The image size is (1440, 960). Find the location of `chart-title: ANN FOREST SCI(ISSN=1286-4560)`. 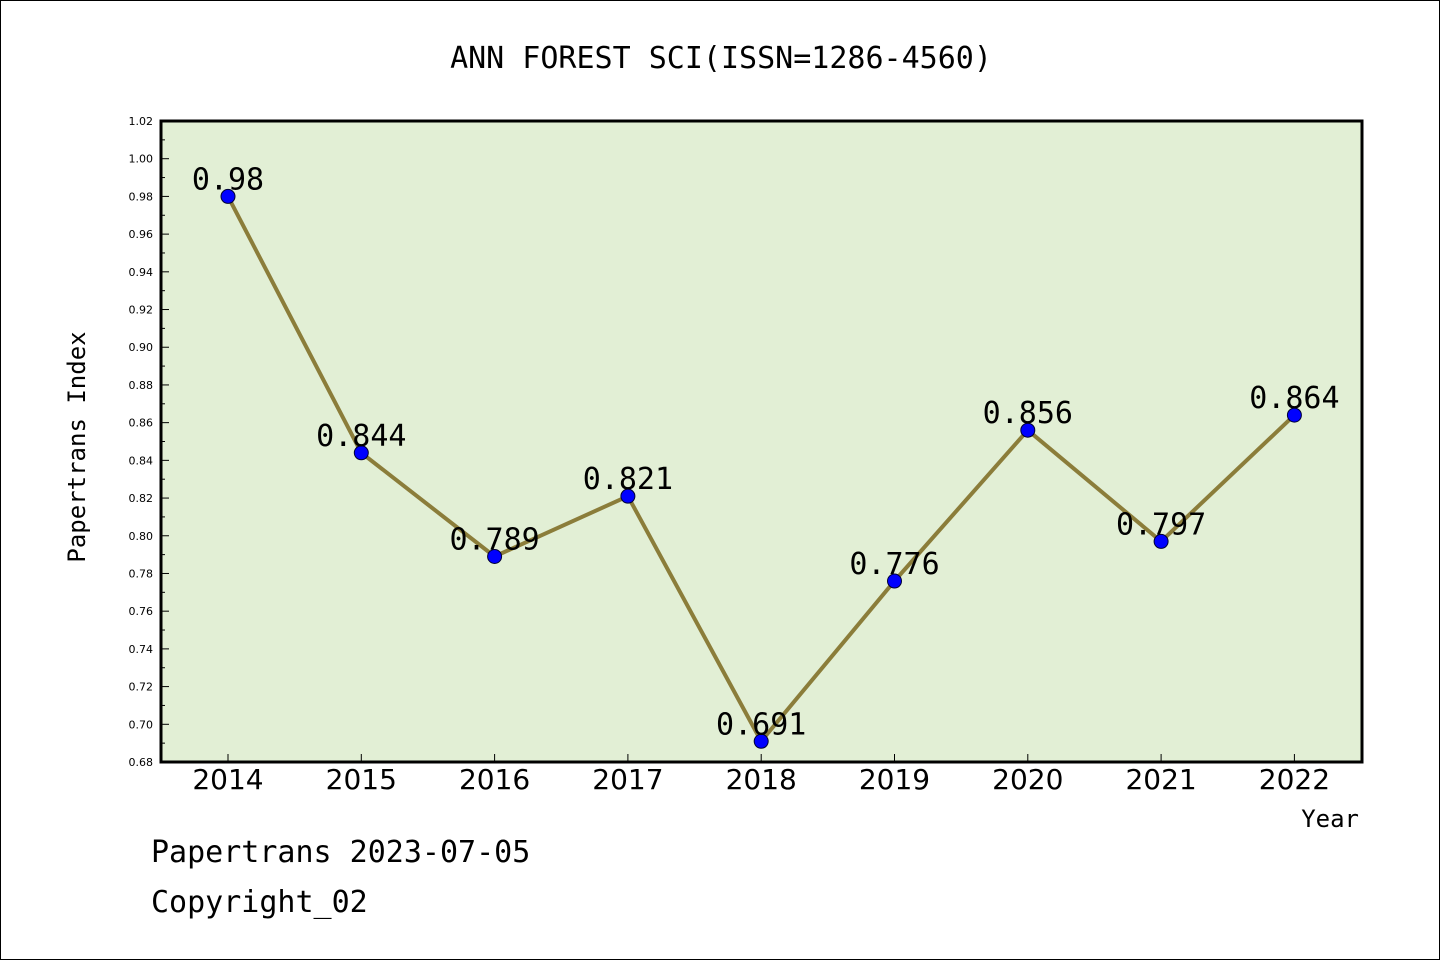

chart-title: ANN FOREST SCI(ISSN=1286-4560) is located at coordinates (721, 58).